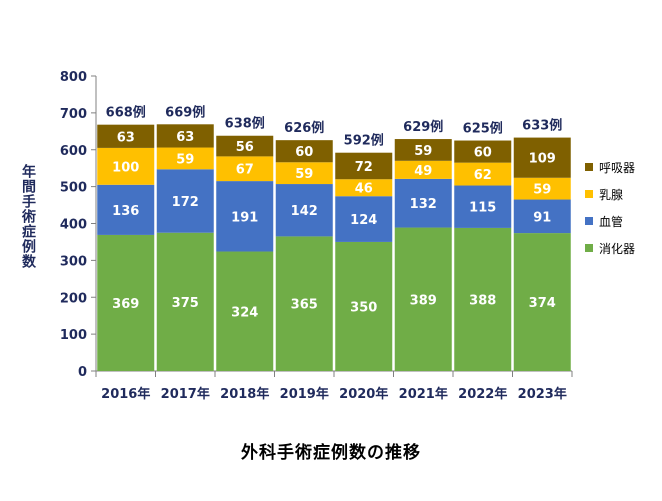  What do you see at coordinates (82, 372) in the screenshot?
I see `y-tick-label: 0` at bounding box center [82, 372].